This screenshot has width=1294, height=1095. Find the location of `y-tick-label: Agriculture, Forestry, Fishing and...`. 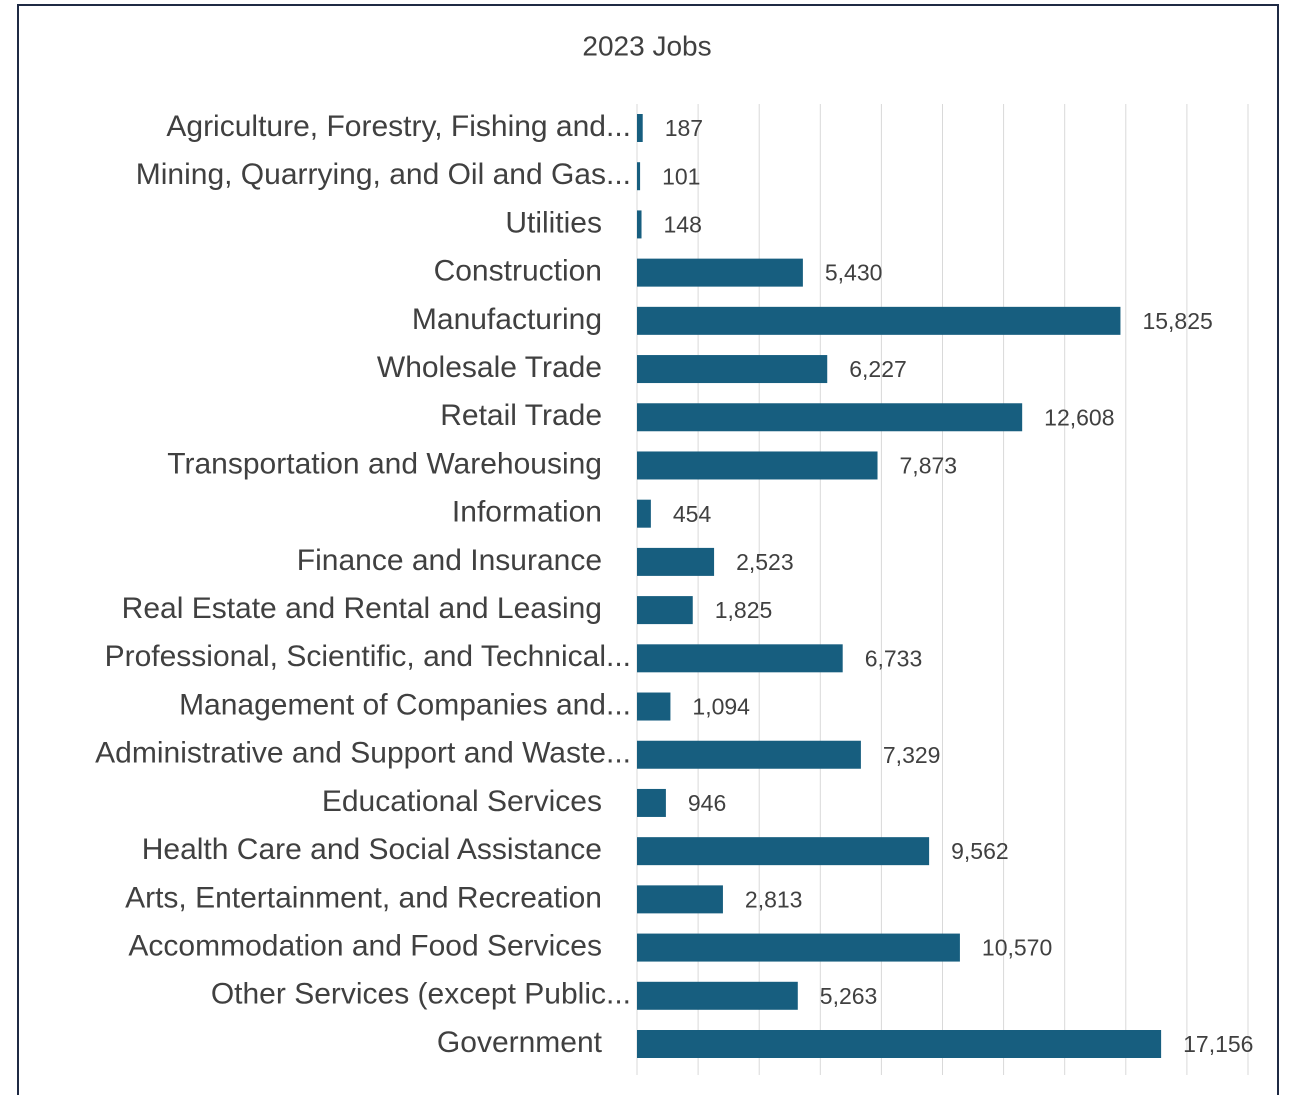

y-tick-label: Agriculture, Forestry, Fishing and... is located at coordinates (398, 126).